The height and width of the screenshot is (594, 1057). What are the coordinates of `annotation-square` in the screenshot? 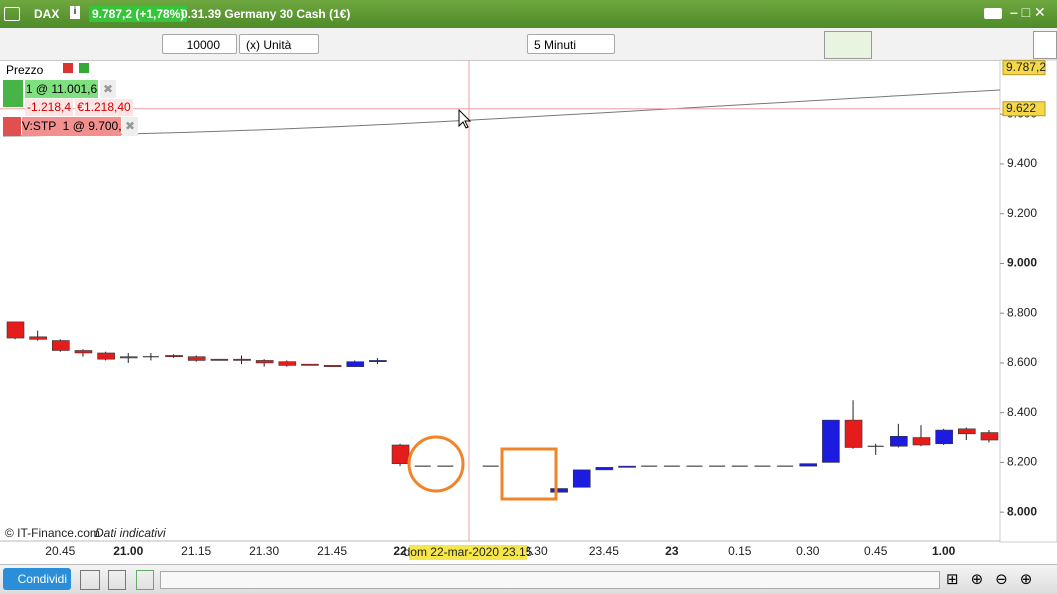 It's located at (529, 474).